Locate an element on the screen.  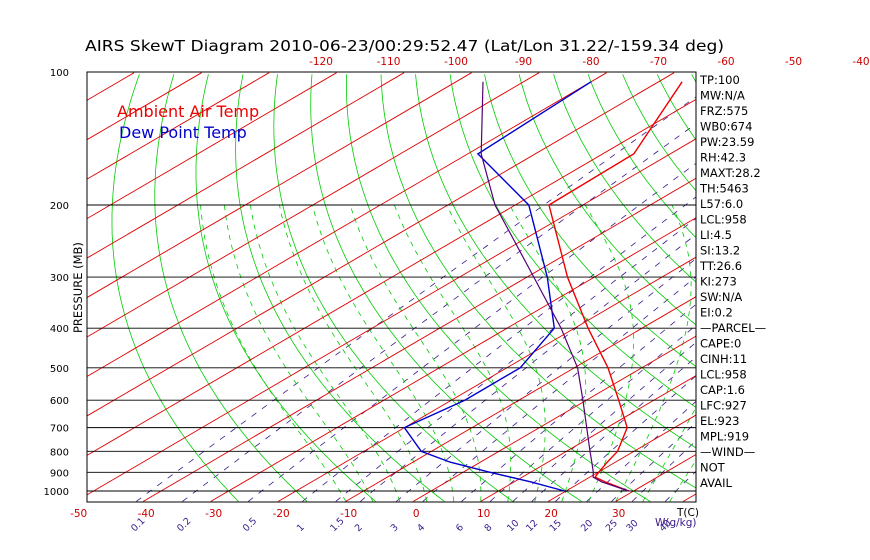
ambient-air-temp-line is located at coordinates (615, 286).